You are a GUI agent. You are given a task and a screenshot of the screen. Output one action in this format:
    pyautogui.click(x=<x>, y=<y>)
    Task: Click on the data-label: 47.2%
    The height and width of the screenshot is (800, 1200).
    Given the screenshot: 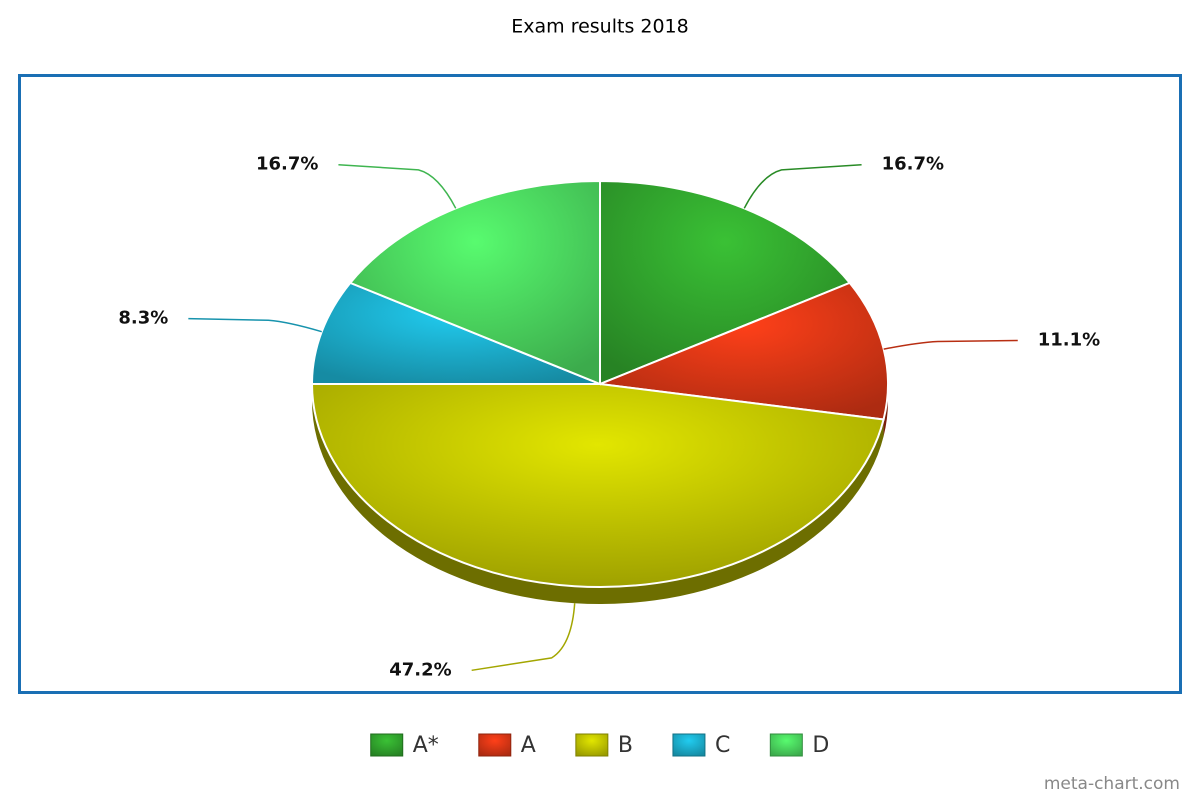 What is the action you would take?
    pyautogui.click(x=420, y=669)
    